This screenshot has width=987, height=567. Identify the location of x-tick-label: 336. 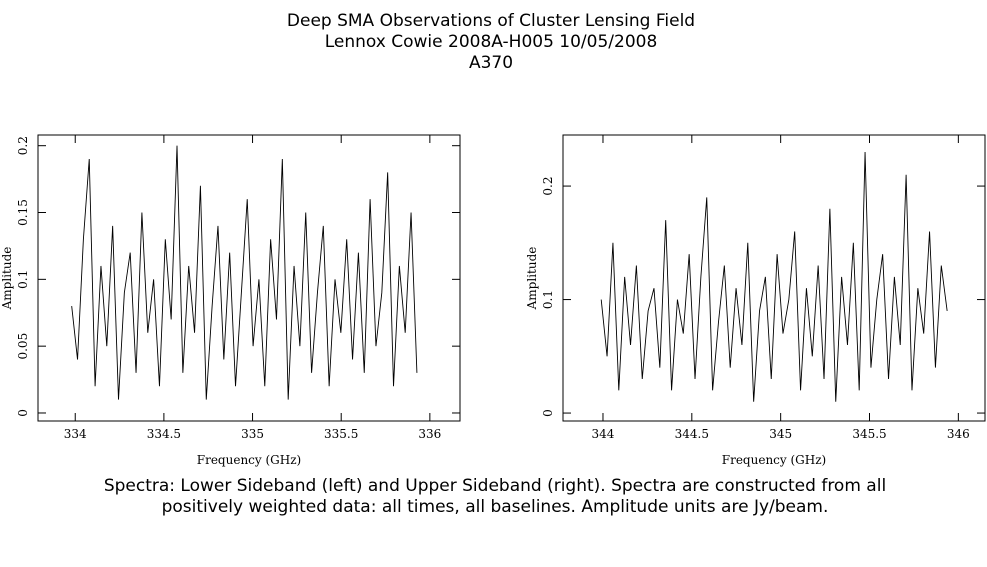
(429, 434).